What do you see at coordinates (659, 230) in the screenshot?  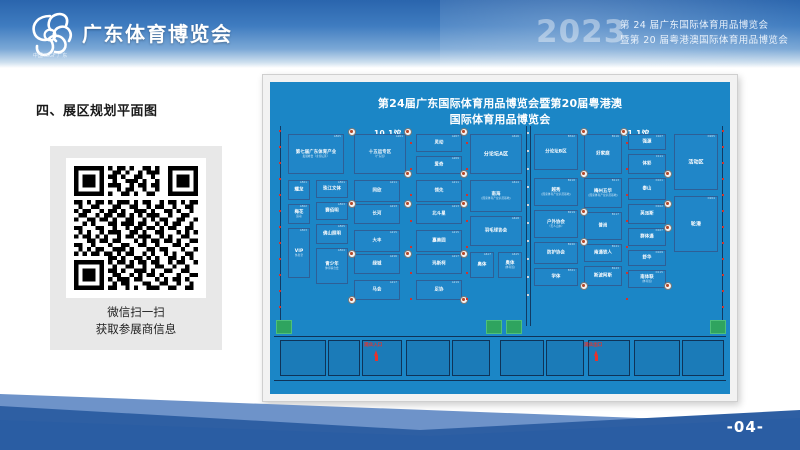 I see `booth-code: D107` at bounding box center [659, 230].